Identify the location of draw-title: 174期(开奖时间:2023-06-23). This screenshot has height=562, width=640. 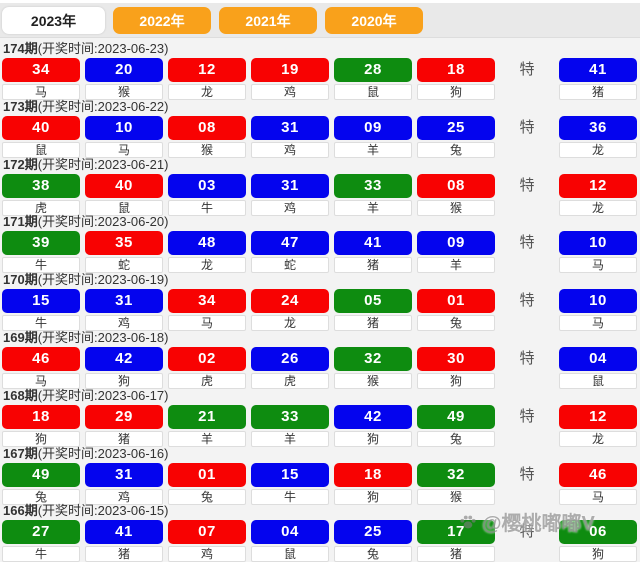
(321, 48).